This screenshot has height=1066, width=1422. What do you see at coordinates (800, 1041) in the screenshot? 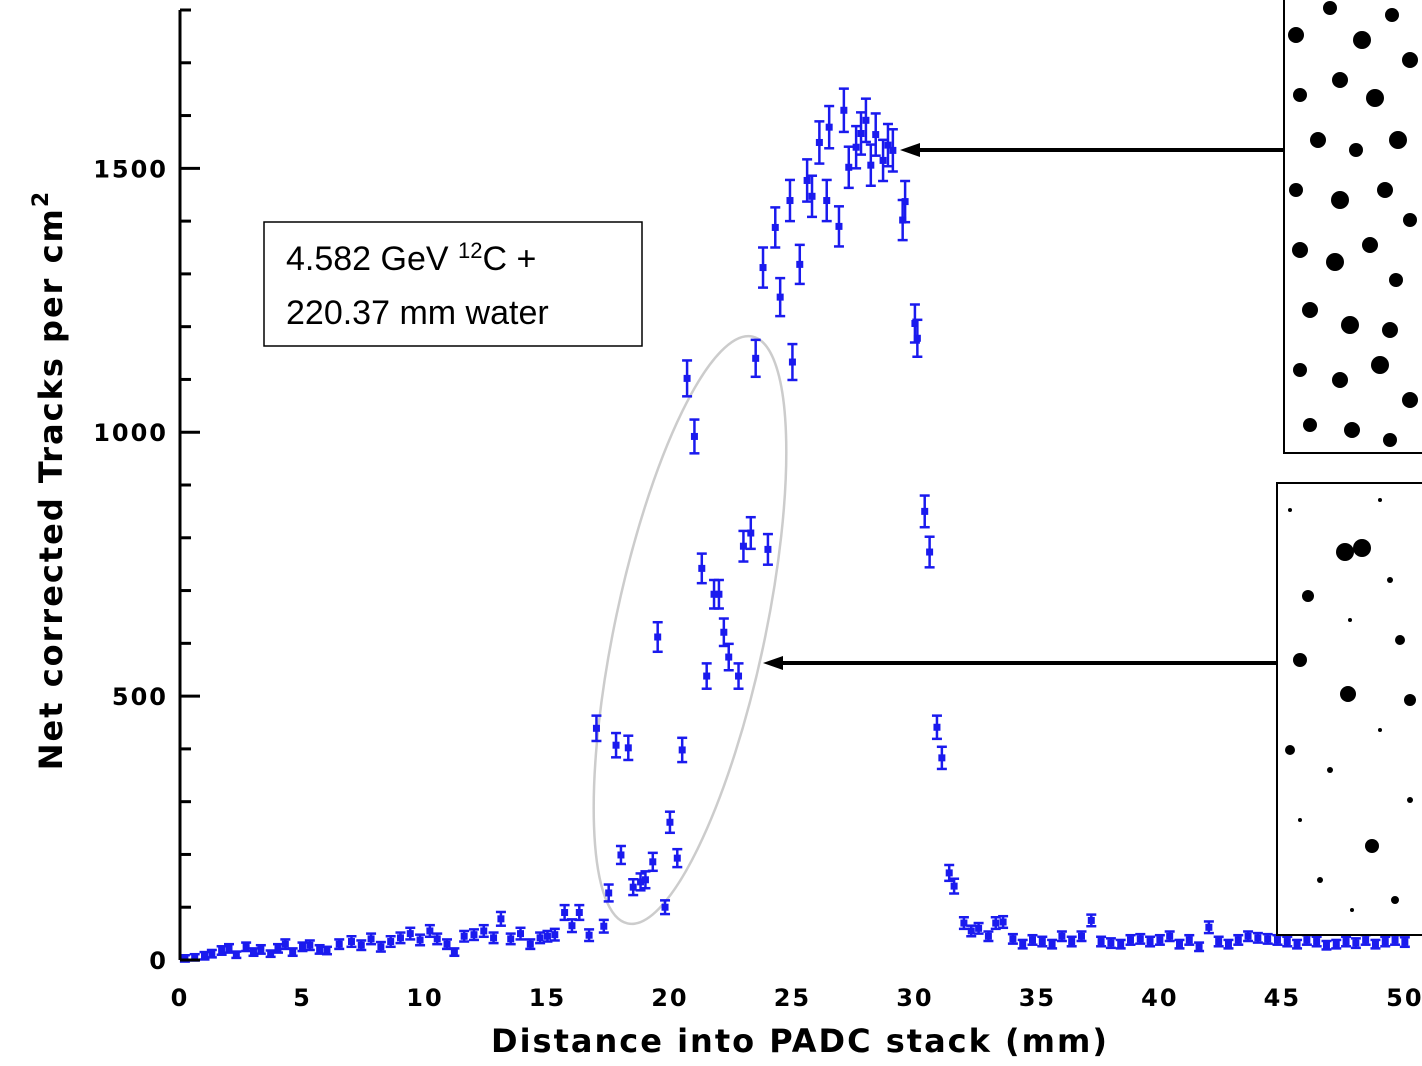
I see `x-axis-title: Distance into PADC stack (mm)` at bounding box center [800, 1041].